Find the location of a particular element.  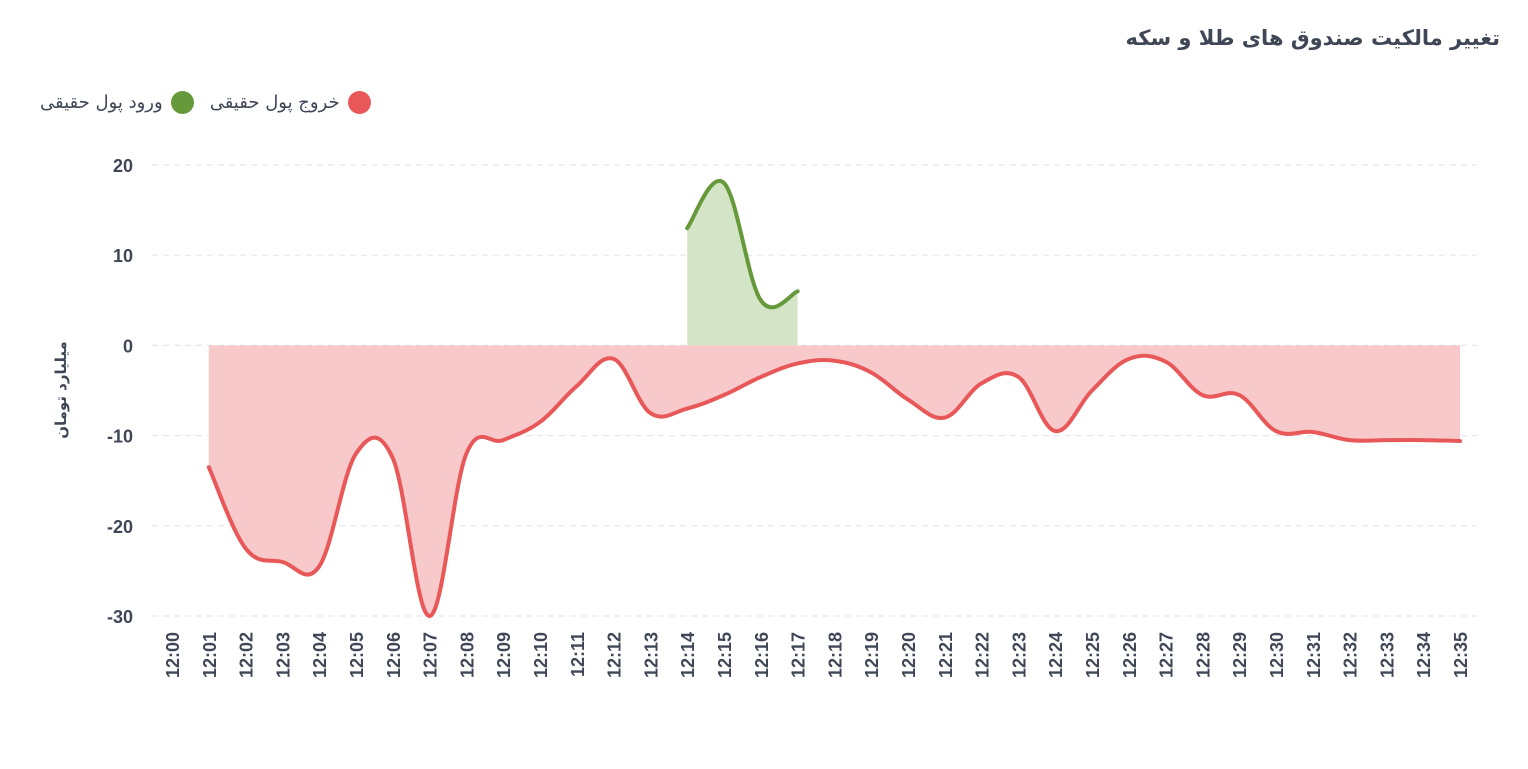

x-tick-label: 12:29 is located at coordinates (1240, 655).